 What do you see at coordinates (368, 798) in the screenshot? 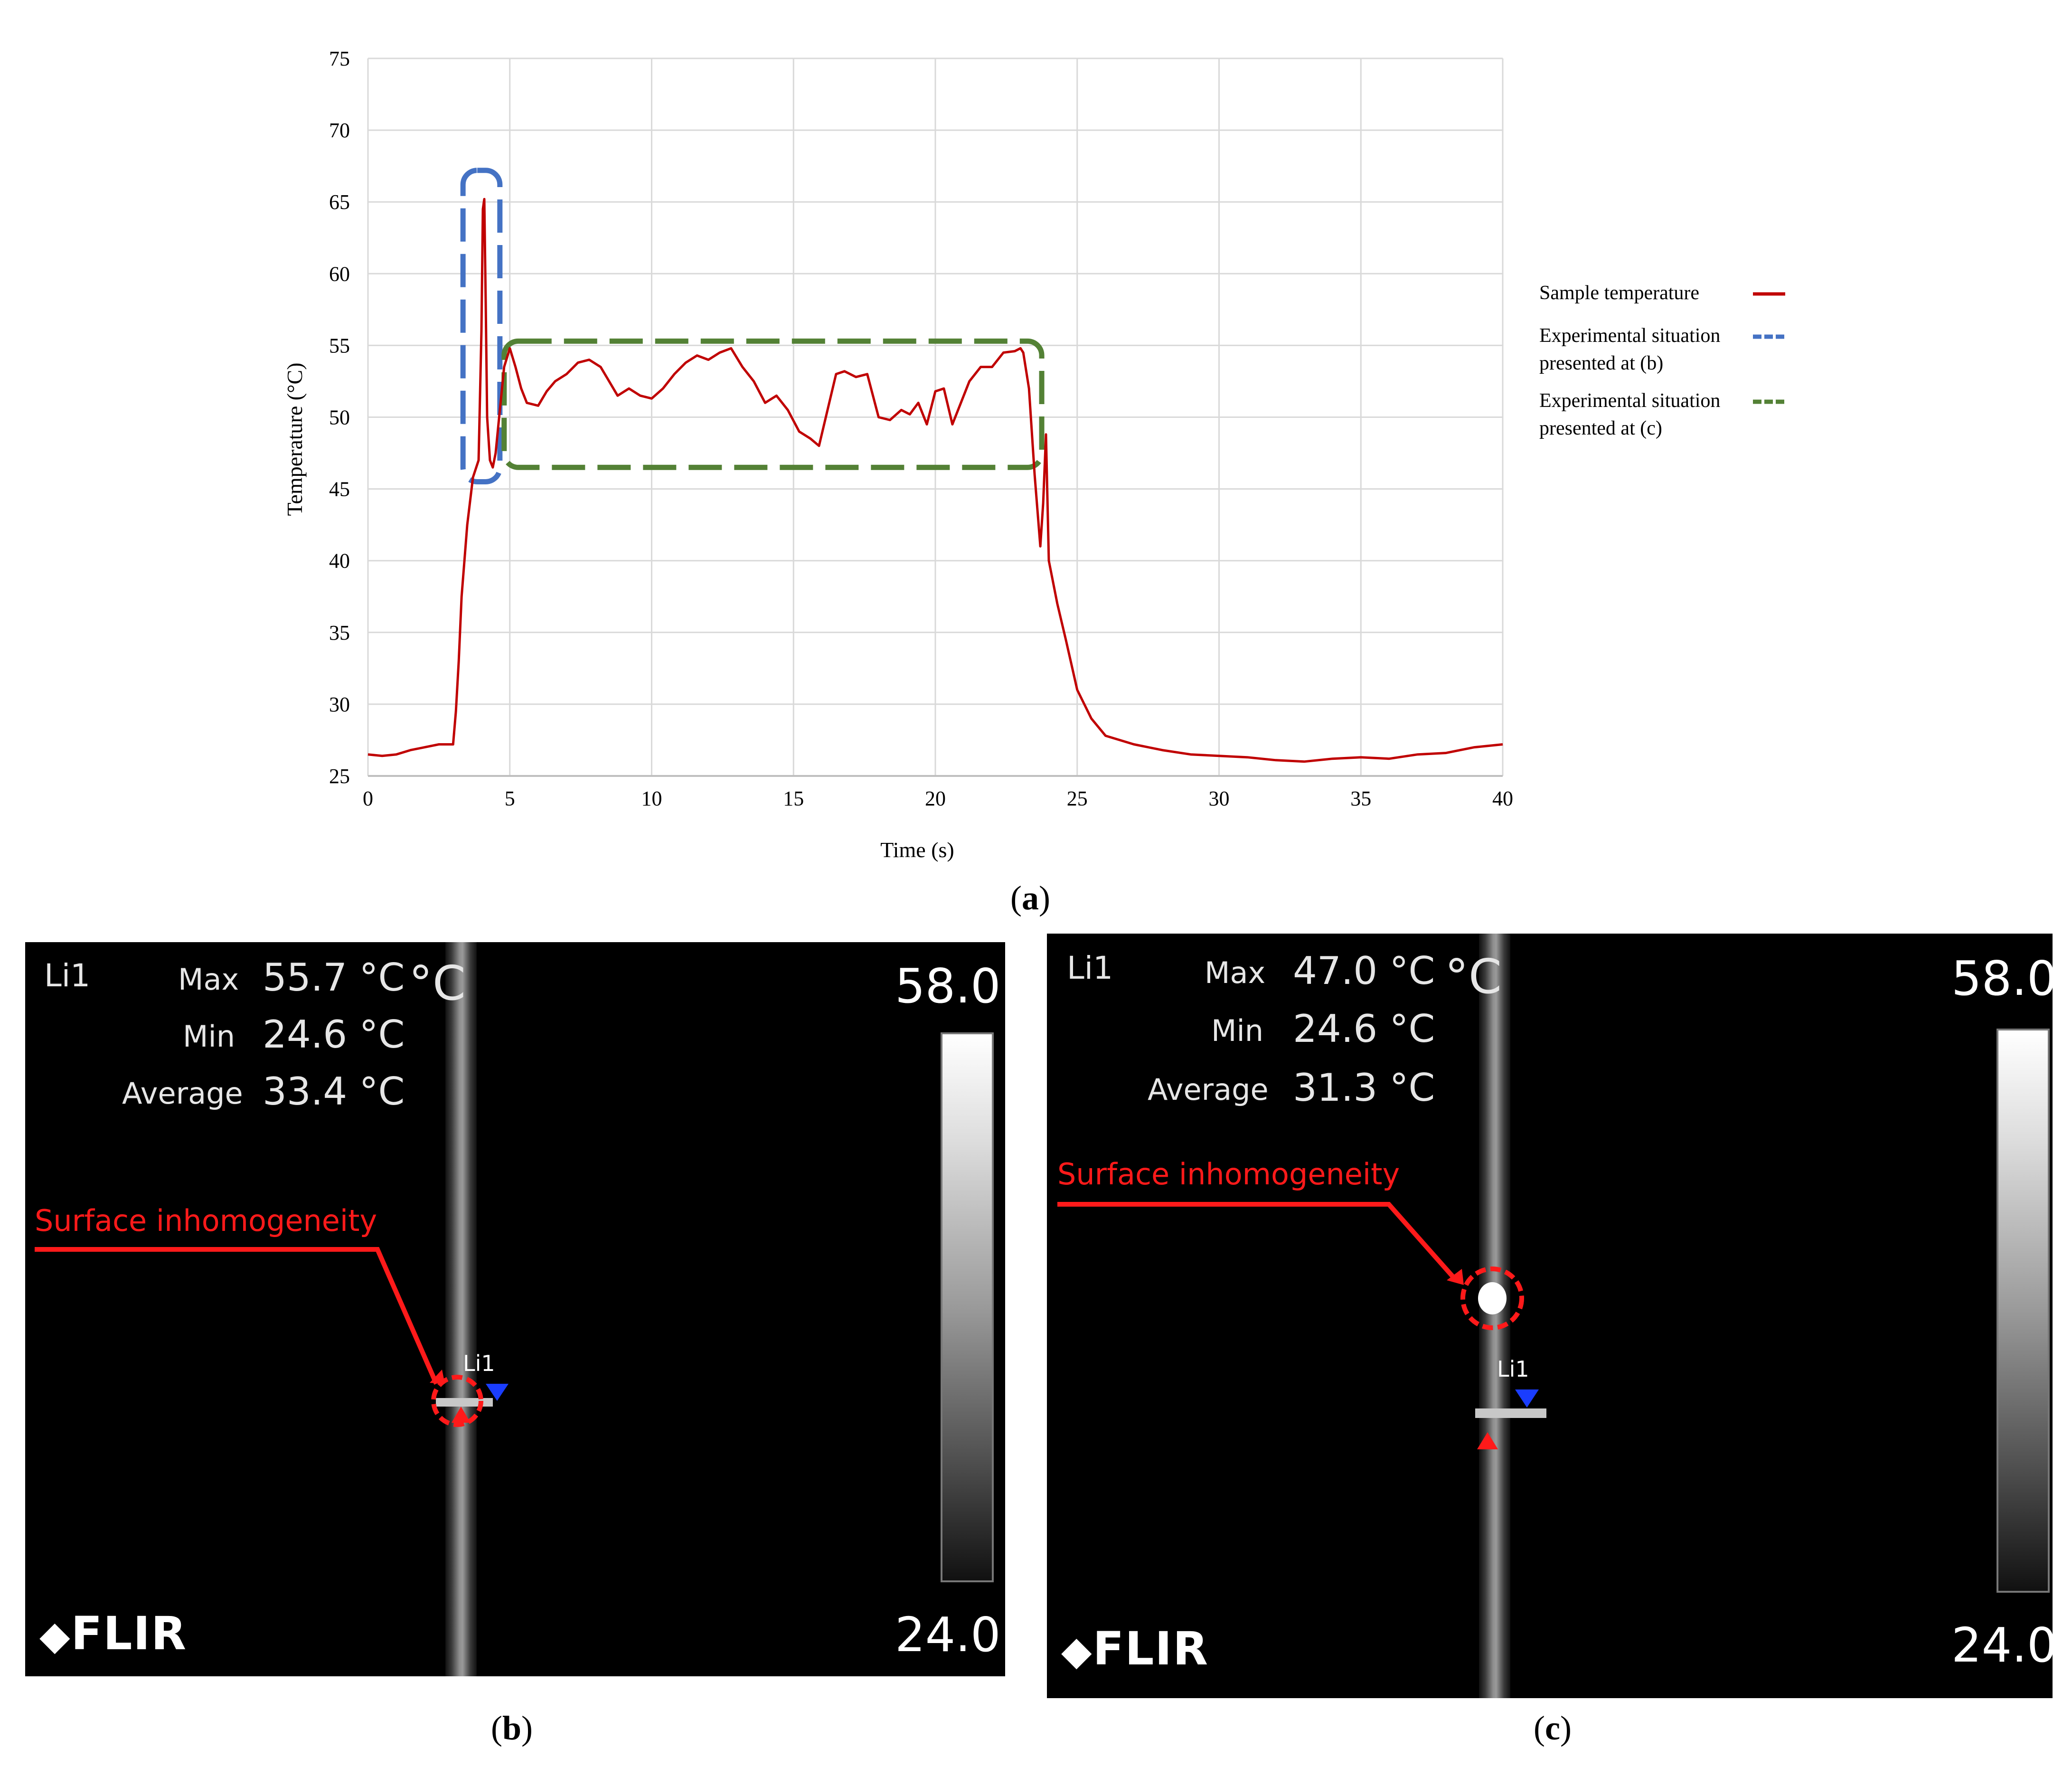
I see `x-tick-label: 0` at bounding box center [368, 798].